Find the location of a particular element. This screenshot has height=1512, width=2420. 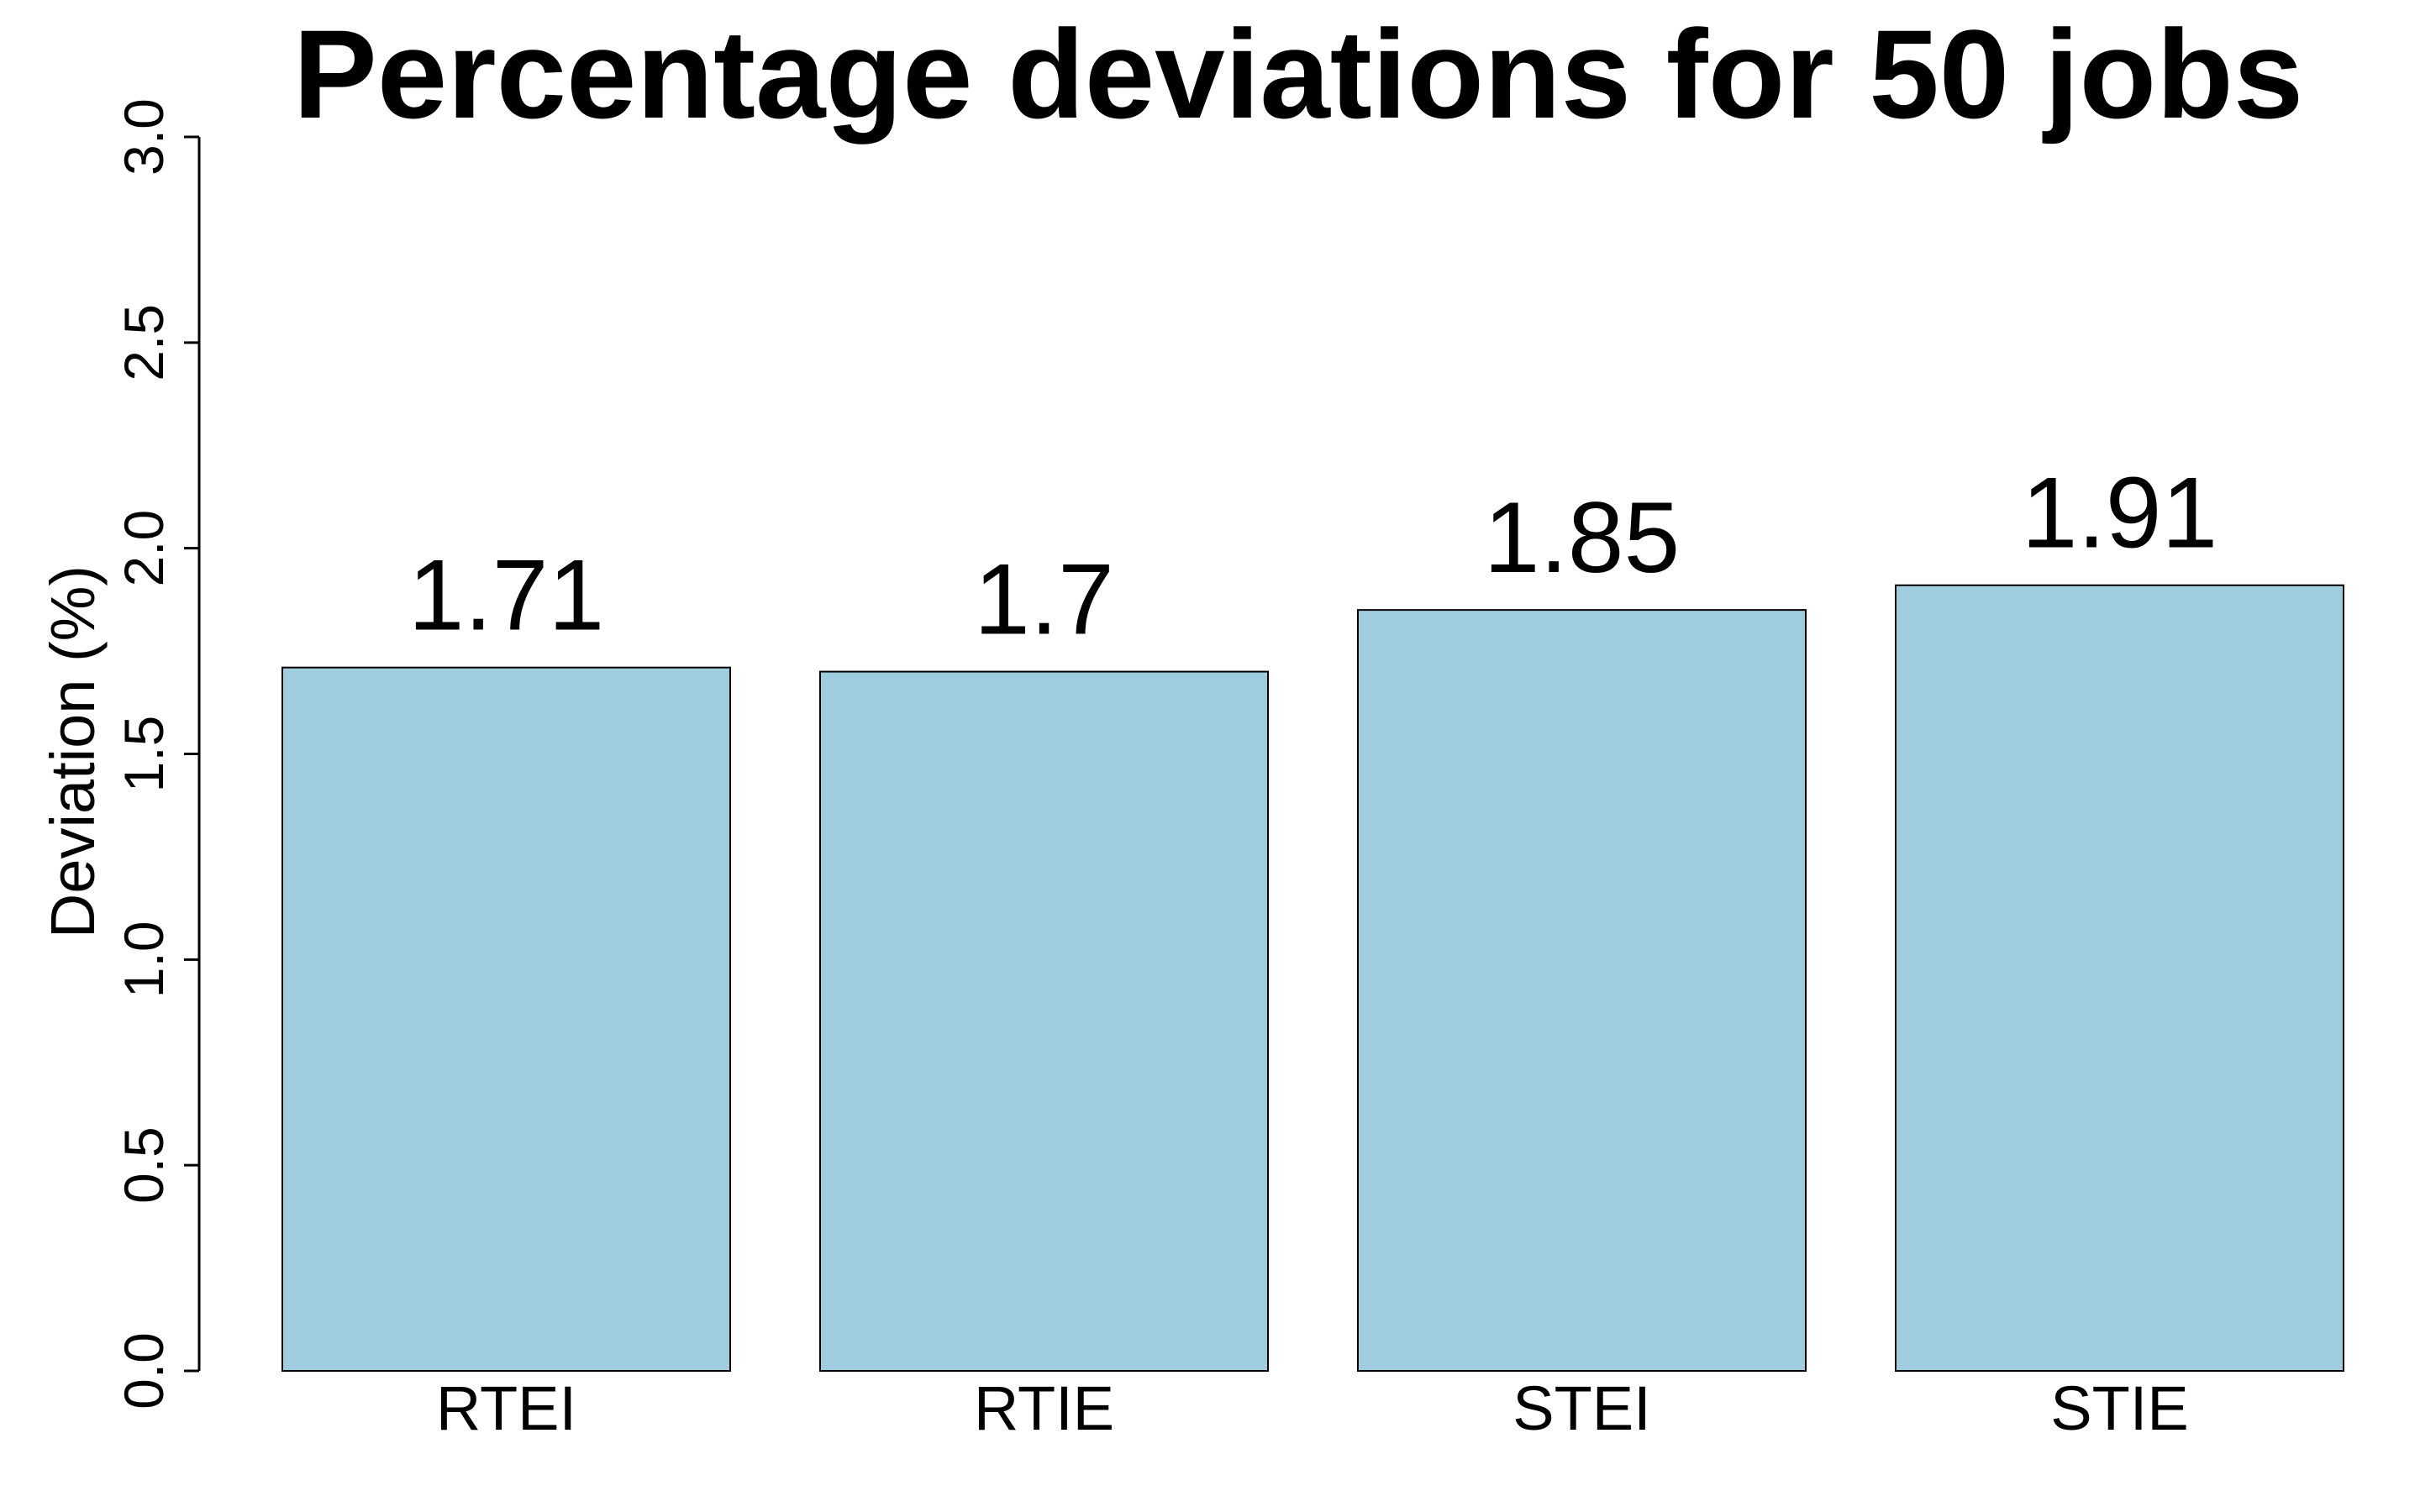

x-category-label: RTIE is located at coordinates (1044, 1408).